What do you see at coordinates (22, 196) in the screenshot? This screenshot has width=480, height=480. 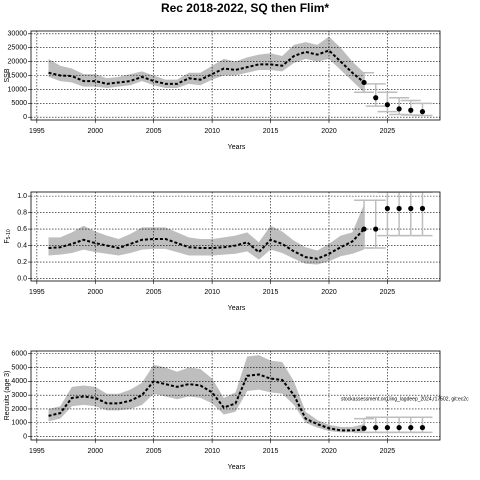 I see `y-tick-label: 1.0` at bounding box center [22, 196].